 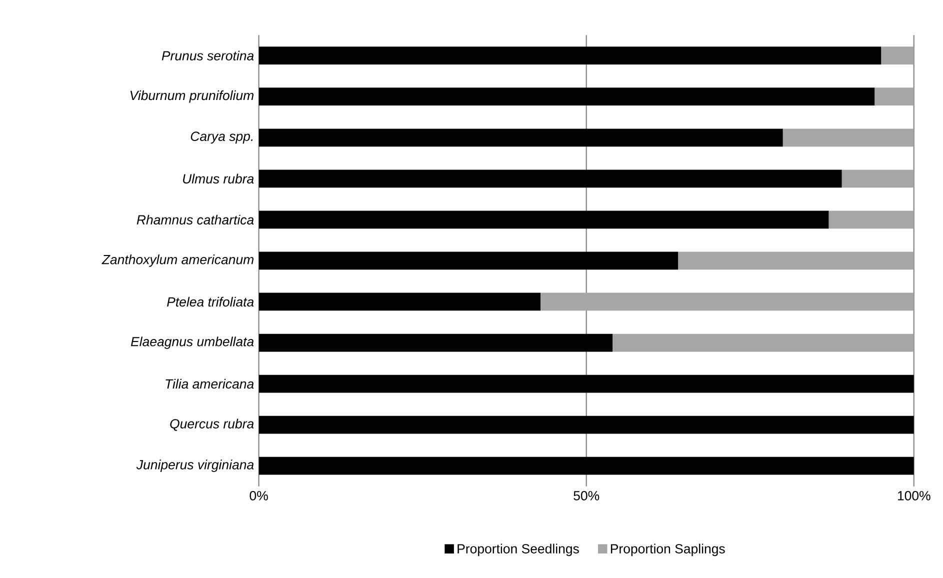 What do you see at coordinates (192, 343) in the screenshot?
I see `y-tick-label: Elaeagnus umbellata` at bounding box center [192, 343].